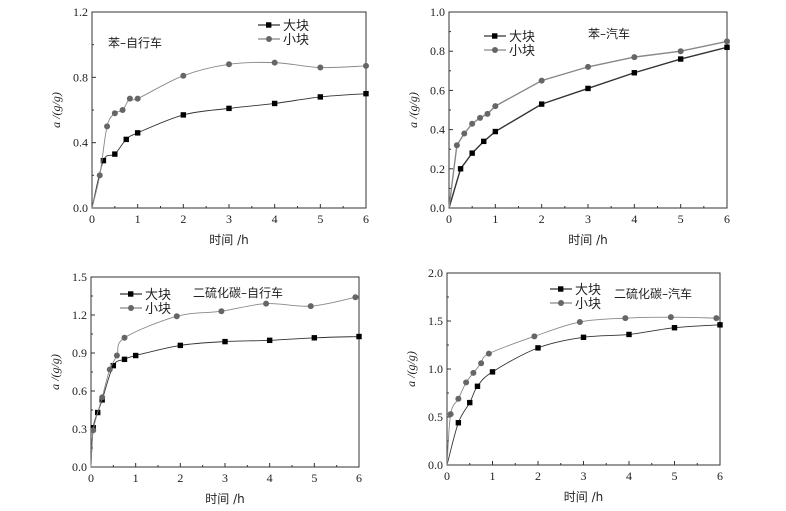 This screenshot has width=786, height=511. I want to click on y-tick-label: 1.5, so click(79, 277).